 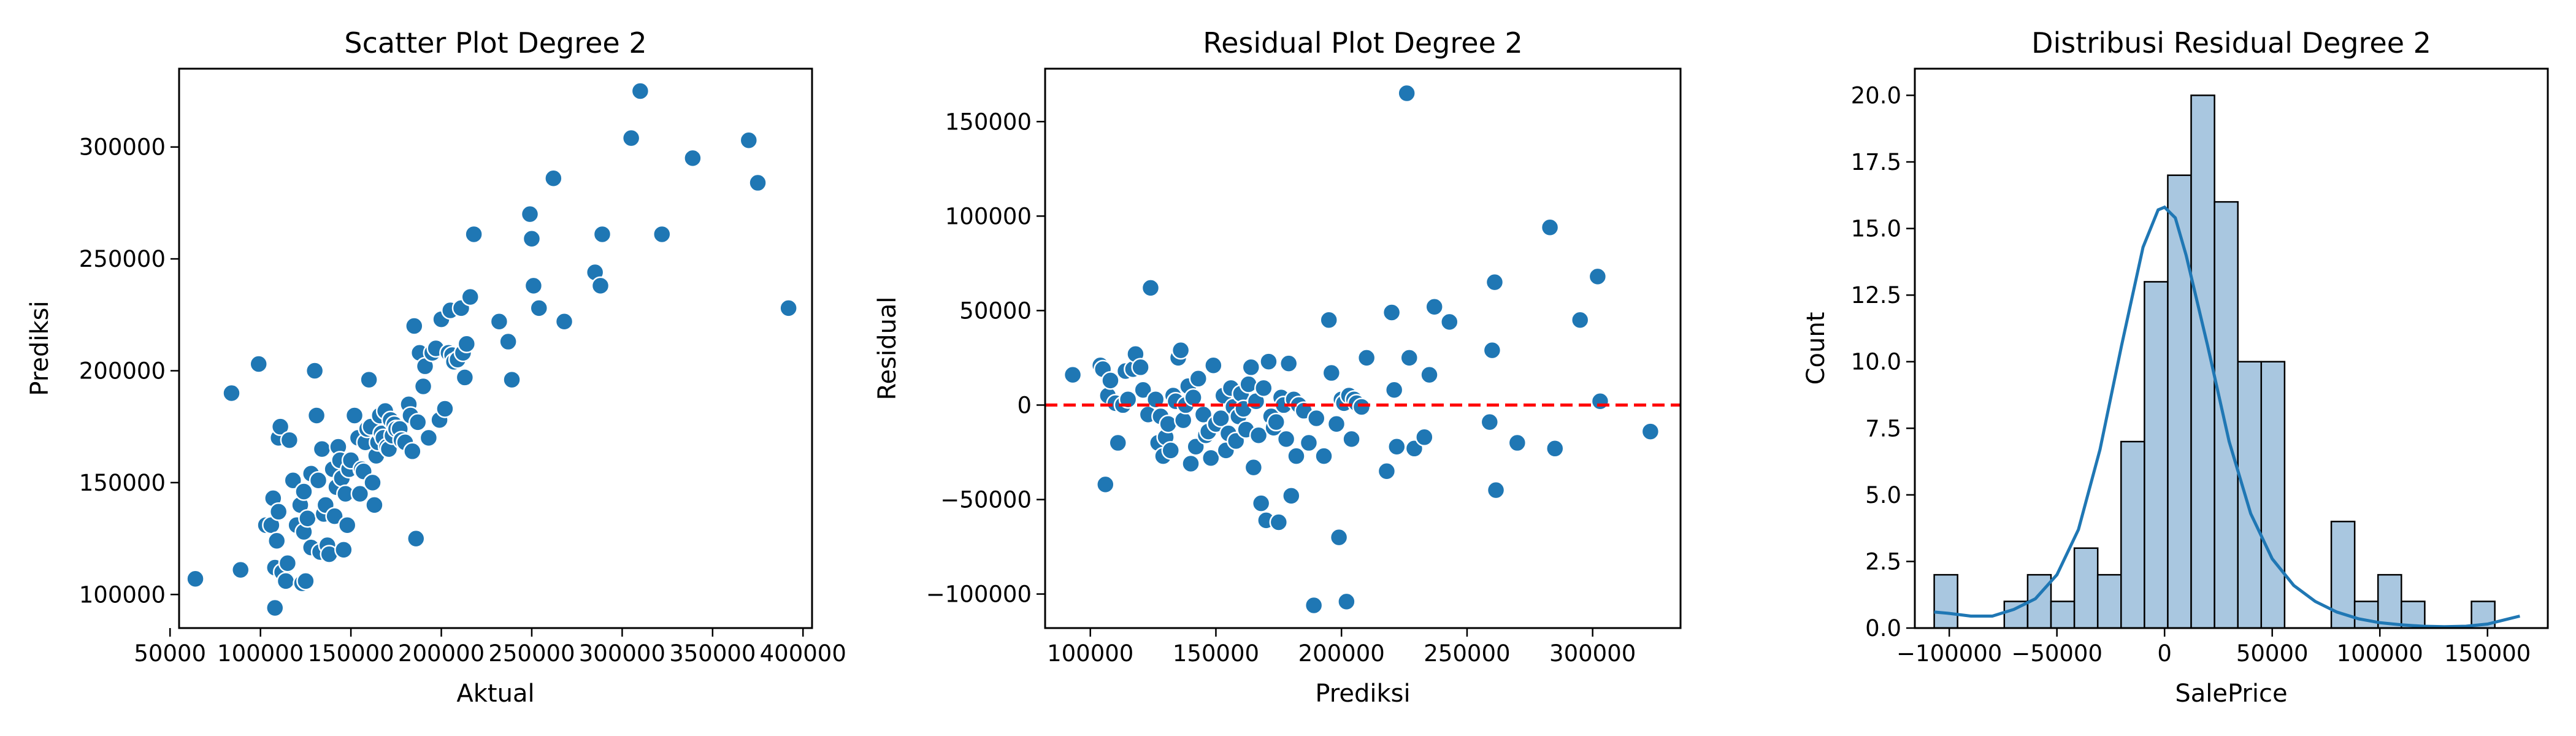 What do you see at coordinates (2272, 653) in the screenshot?
I see `x-tick-label: 50000` at bounding box center [2272, 653].